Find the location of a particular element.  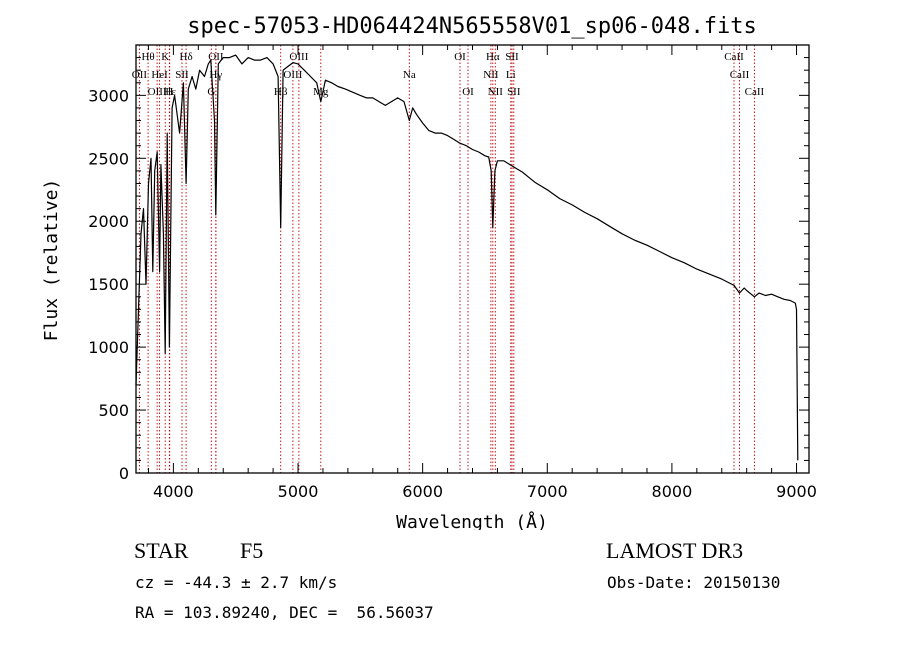

coordinates: RA = 103.89240, DEC = 56.56037 is located at coordinates (284, 612).